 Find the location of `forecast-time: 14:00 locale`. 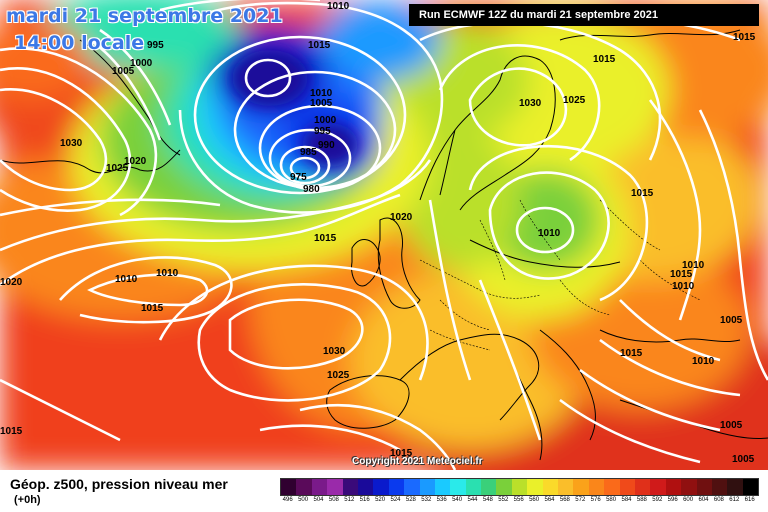

forecast-time: 14:00 locale is located at coordinates (79, 43).